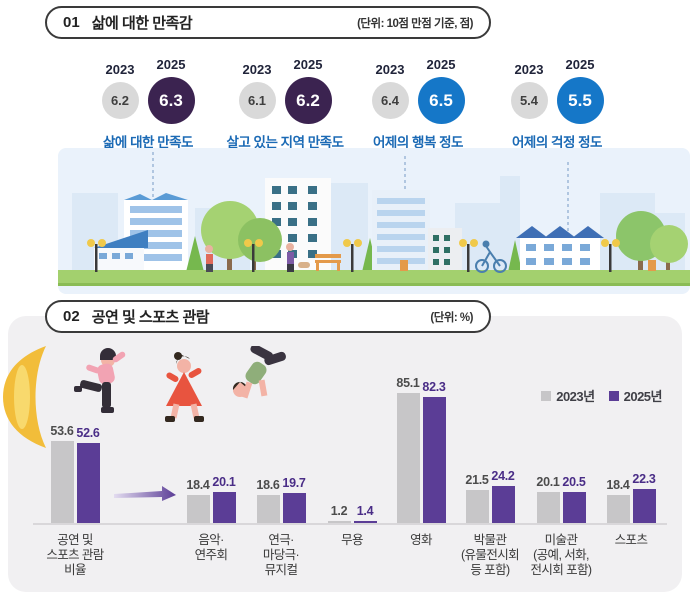 The image size is (690, 598). I want to click on legend-label: 2023년, so click(575, 396).